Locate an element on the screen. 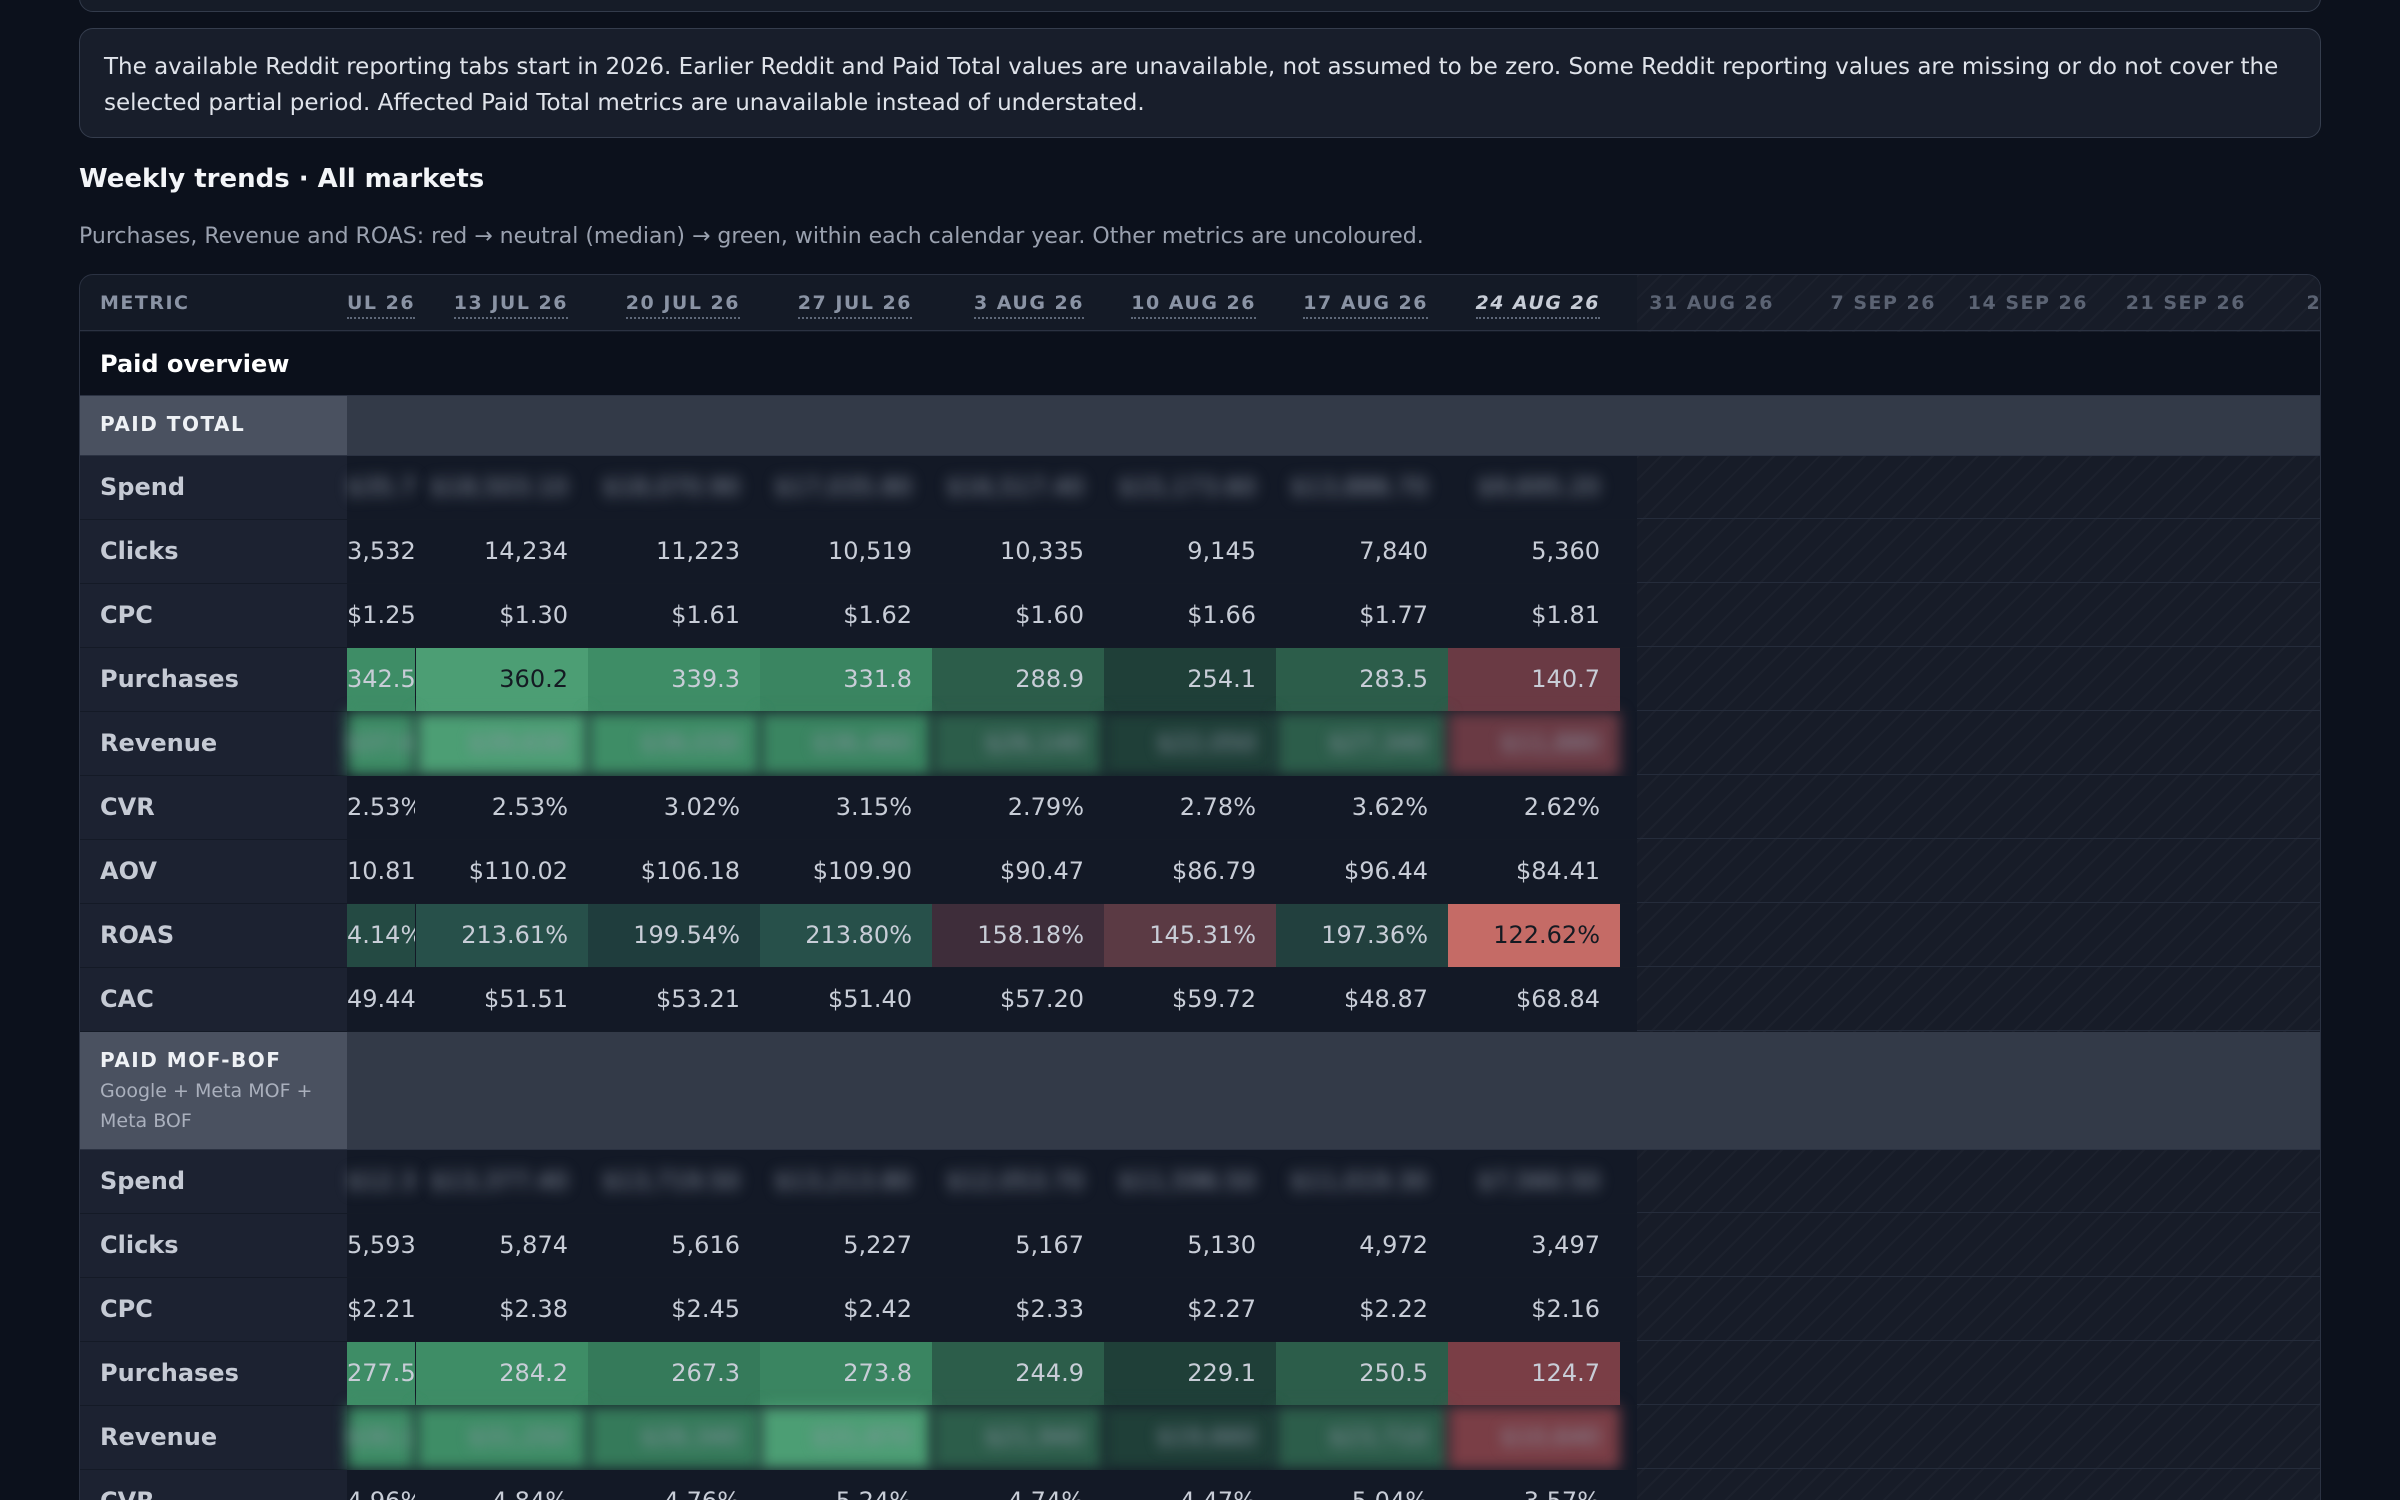  week-header-2: 20 JUL 26 is located at coordinates (674, 303).